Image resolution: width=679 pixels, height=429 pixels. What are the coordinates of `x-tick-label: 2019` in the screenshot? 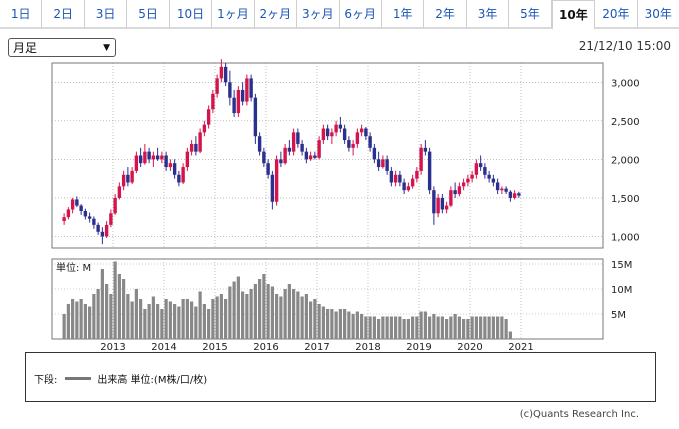 It's located at (418, 346).